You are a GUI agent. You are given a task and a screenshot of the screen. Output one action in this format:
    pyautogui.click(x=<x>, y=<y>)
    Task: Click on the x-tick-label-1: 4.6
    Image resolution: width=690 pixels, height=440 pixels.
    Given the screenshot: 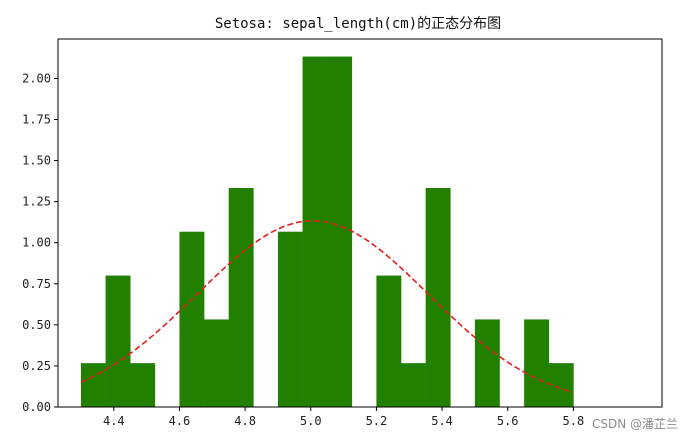 What is the action you would take?
    pyautogui.click(x=180, y=421)
    